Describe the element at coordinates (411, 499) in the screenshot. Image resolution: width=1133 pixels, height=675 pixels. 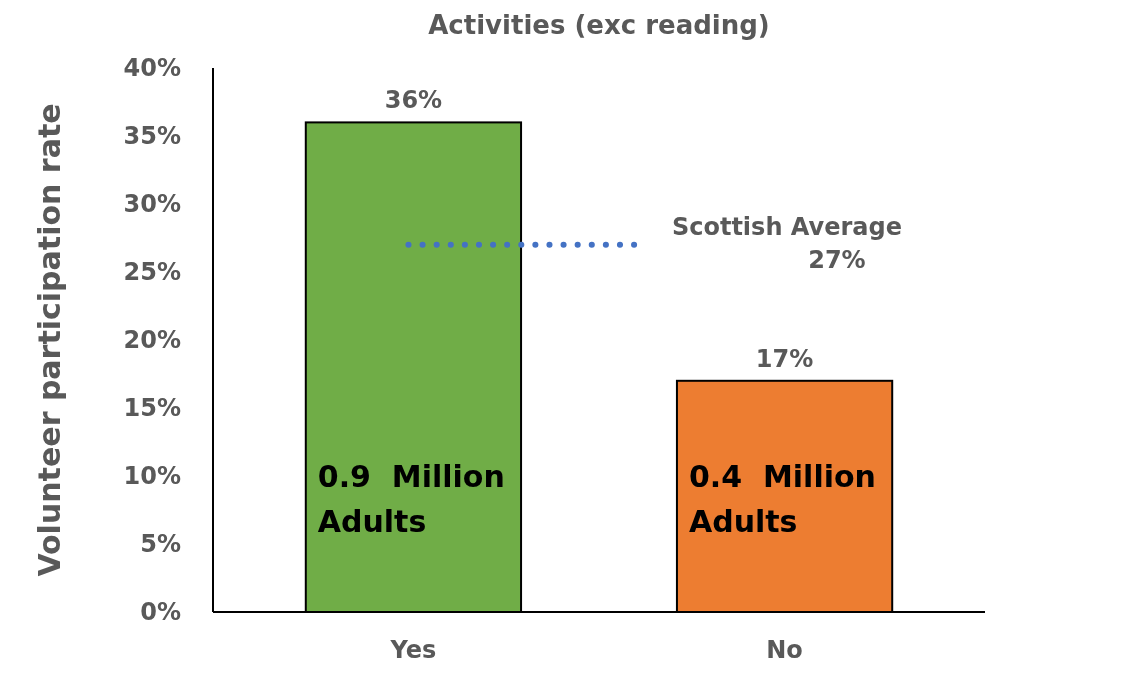
I see `annotation: 0.9 Million Adults` at that location.